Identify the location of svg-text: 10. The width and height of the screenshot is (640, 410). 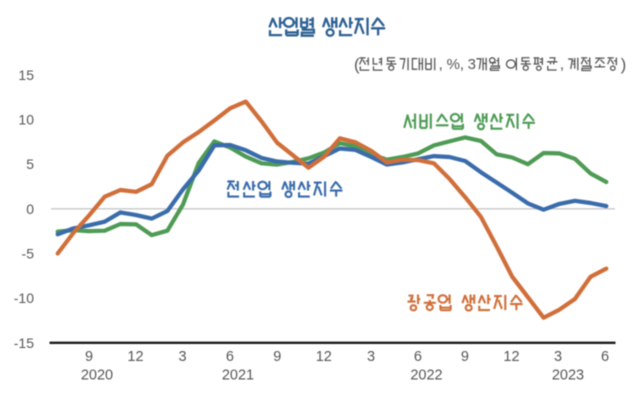
(26, 120).